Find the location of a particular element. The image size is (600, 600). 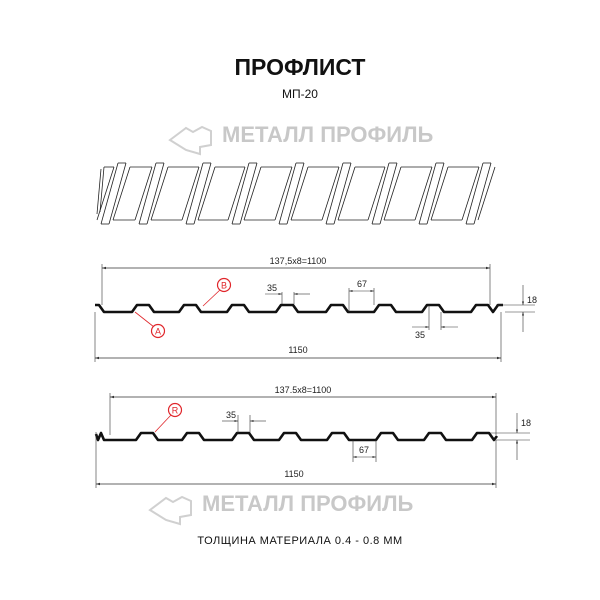

profile-r-outline is located at coordinates (296, 436).